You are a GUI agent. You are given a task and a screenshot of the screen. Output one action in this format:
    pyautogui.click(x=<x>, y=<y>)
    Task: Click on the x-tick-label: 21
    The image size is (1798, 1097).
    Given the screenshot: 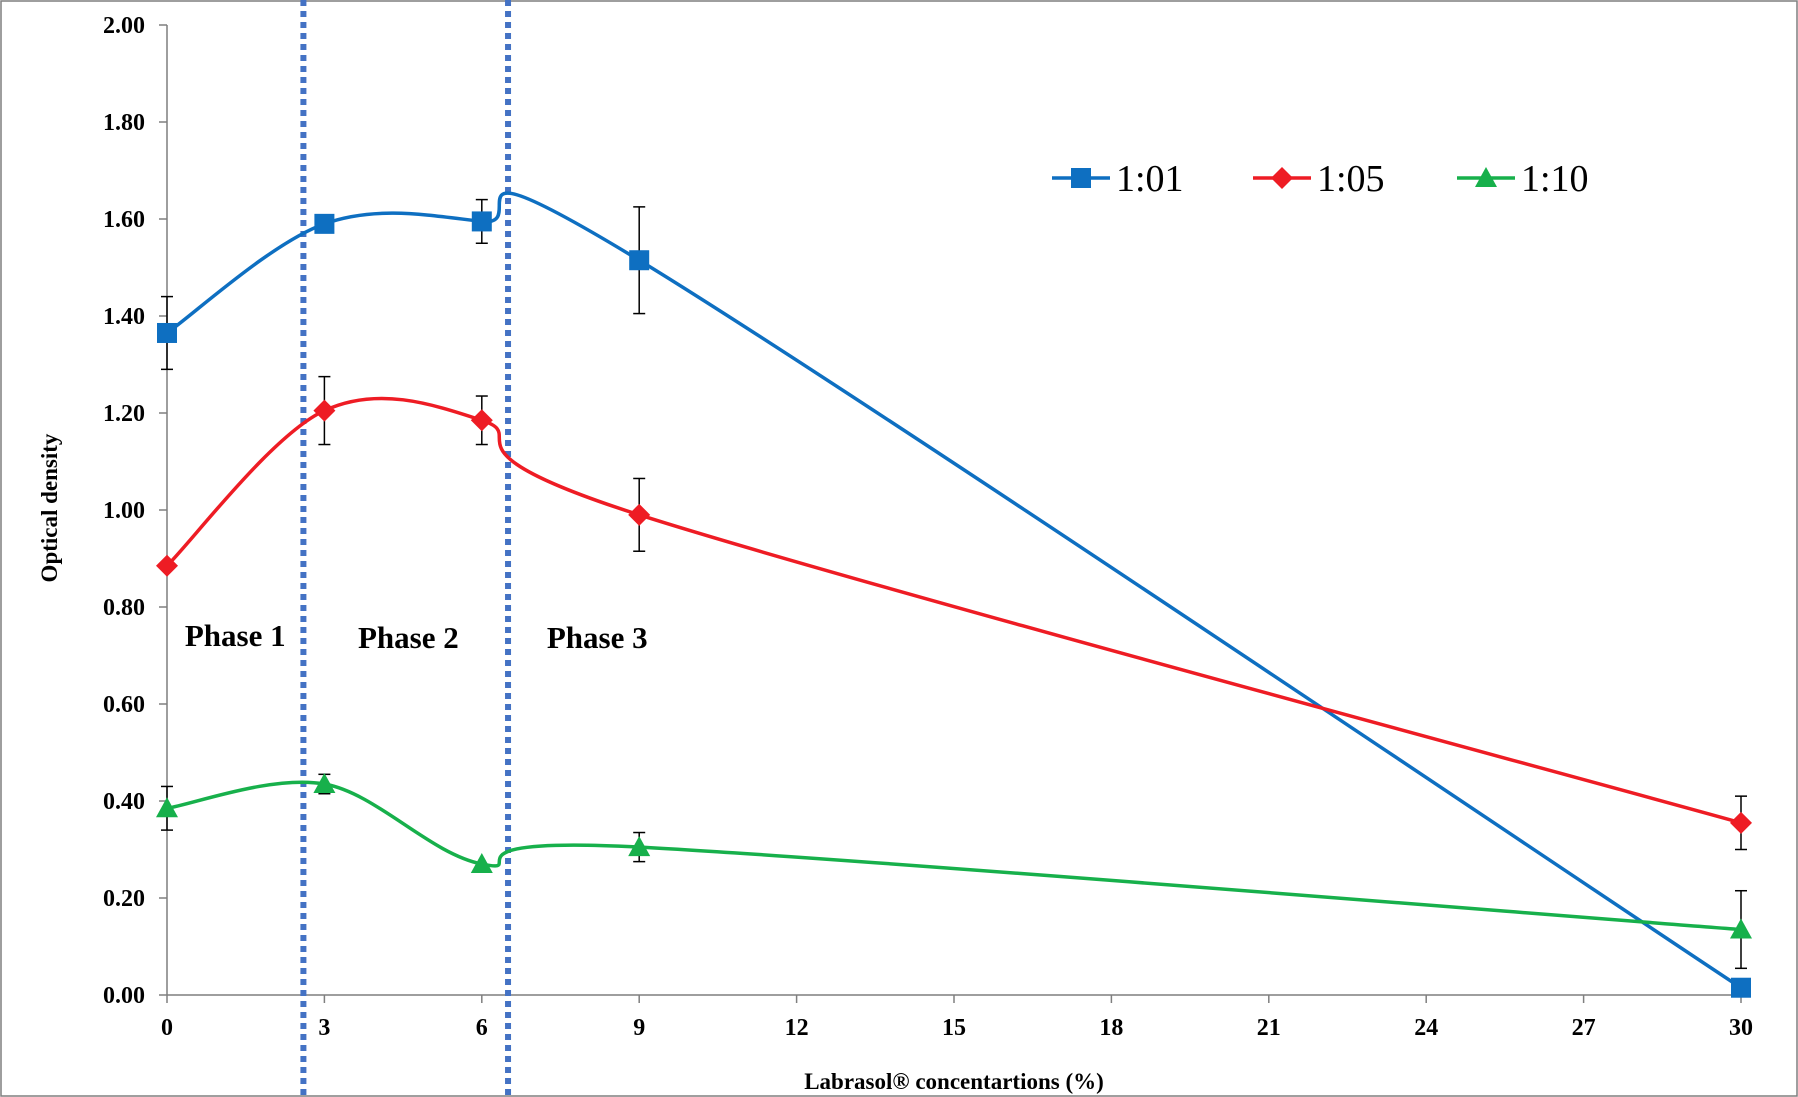 What is the action you would take?
    pyautogui.click(x=1269, y=1028)
    